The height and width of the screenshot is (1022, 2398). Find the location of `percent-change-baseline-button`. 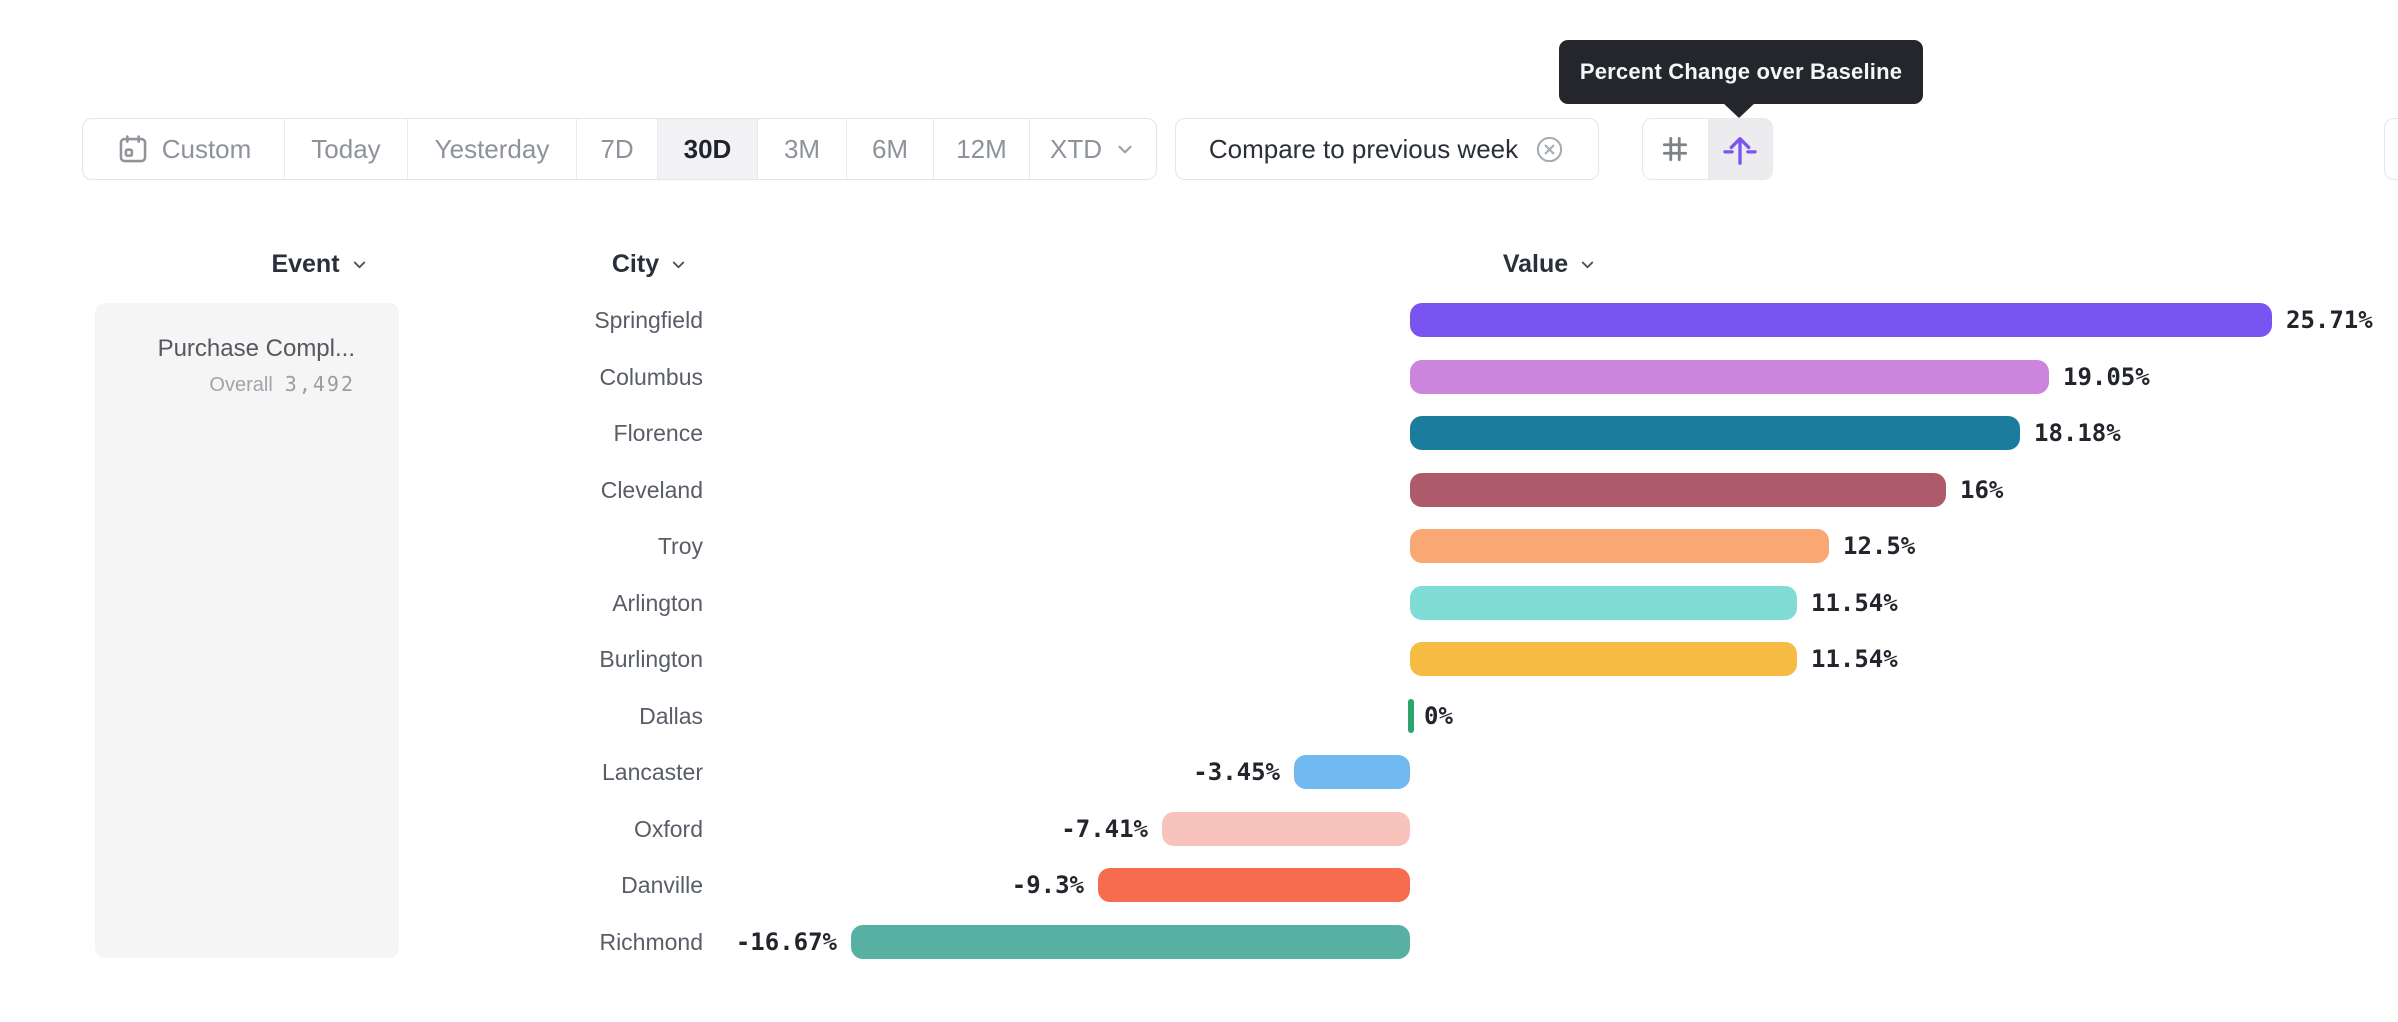

percent-change-baseline-button is located at coordinates (1739, 149).